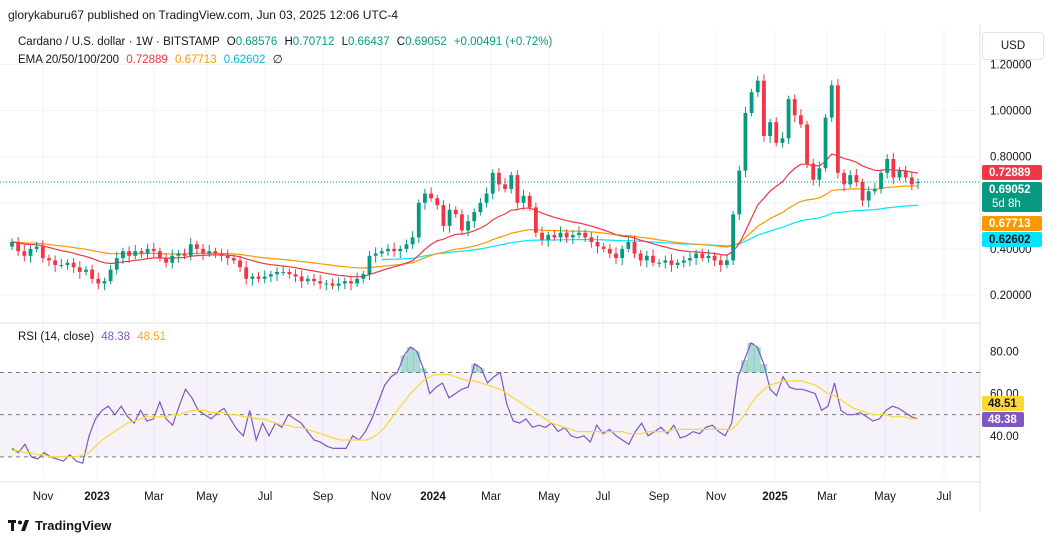 This screenshot has height=546, width=1053. Describe the element at coordinates (256, 42) in the screenshot. I see `open-value: 0.68576` at that location.